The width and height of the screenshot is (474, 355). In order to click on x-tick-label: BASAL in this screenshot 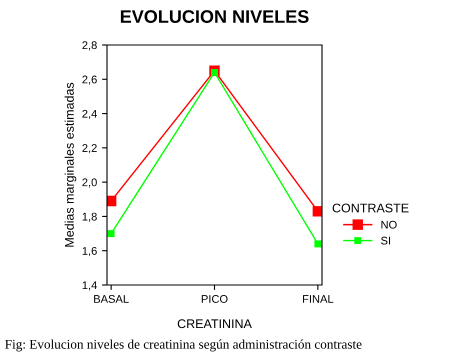, I will do `click(111, 299)`.